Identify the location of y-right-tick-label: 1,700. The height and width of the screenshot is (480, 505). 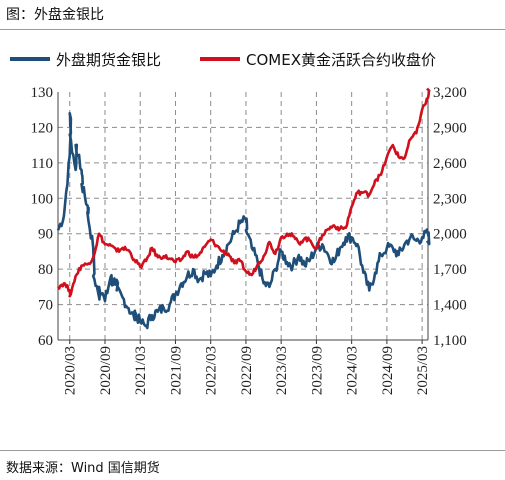
(450, 270).